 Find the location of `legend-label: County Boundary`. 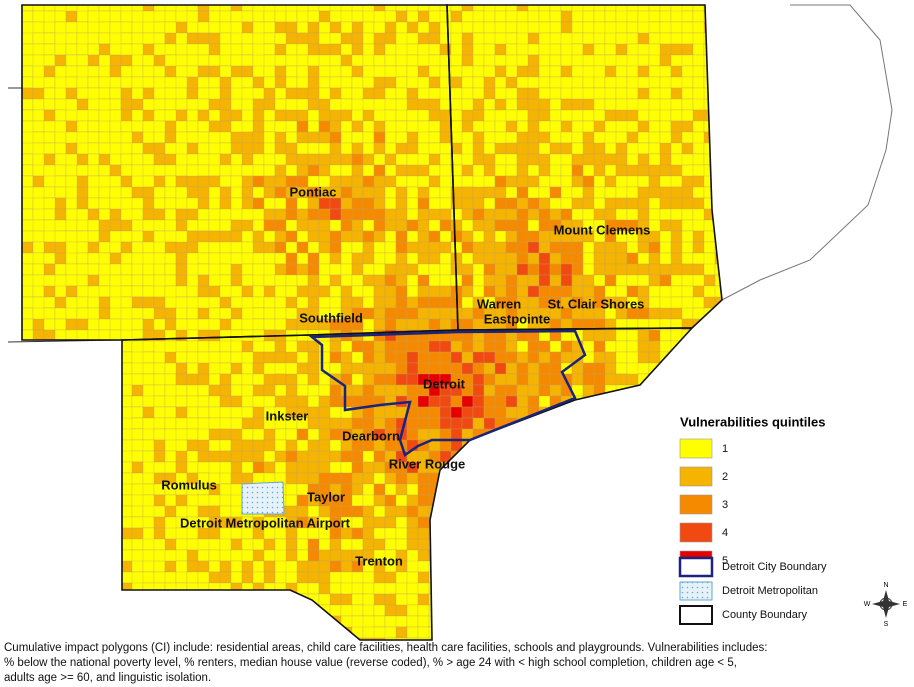

legend-label: County Boundary is located at coordinates (764, 615).